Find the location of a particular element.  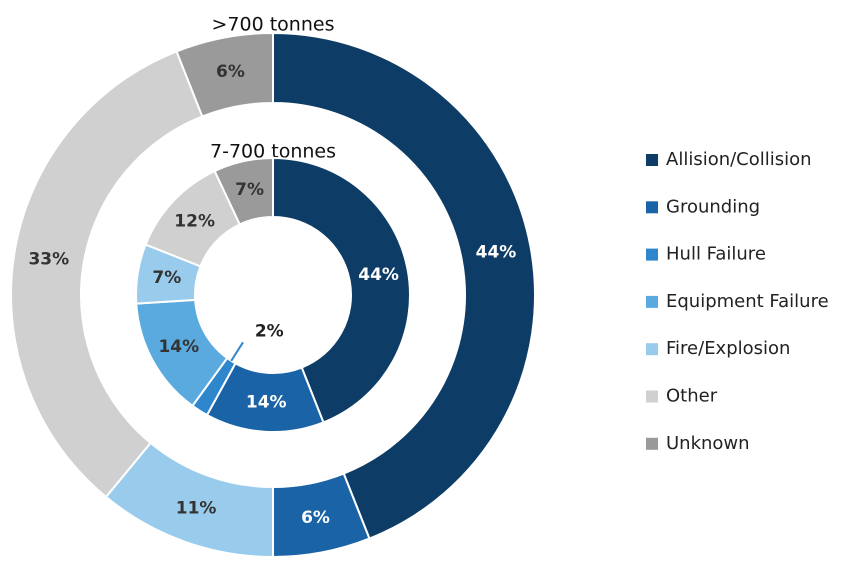

ring-title: >700 tonnes is located at coordinates (273, 25).